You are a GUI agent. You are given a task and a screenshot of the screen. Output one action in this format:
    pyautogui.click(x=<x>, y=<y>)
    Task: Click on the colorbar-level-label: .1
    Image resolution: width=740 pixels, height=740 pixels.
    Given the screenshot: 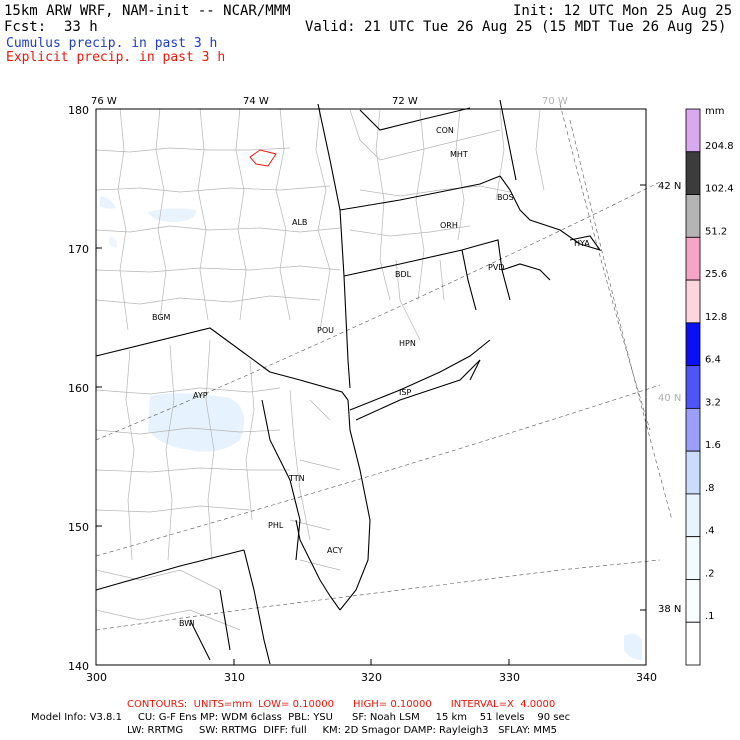 What is the action you would take?
    pyautogui.click(x=710, y=616)
    